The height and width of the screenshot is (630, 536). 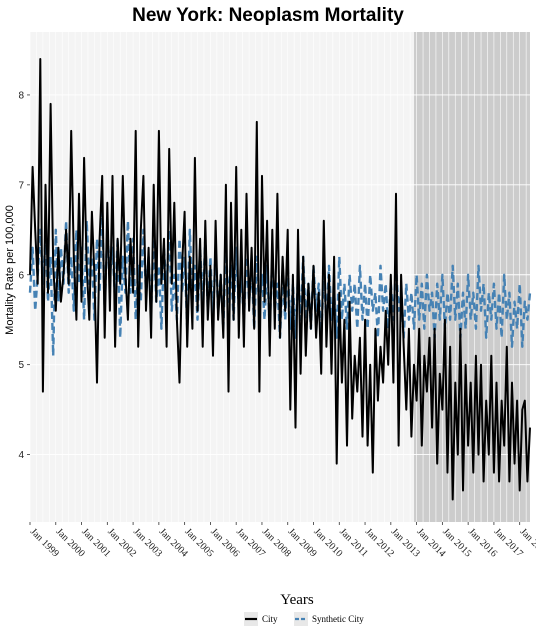 I want to click on y-tick-label: 7, so click(x=21, y=185).